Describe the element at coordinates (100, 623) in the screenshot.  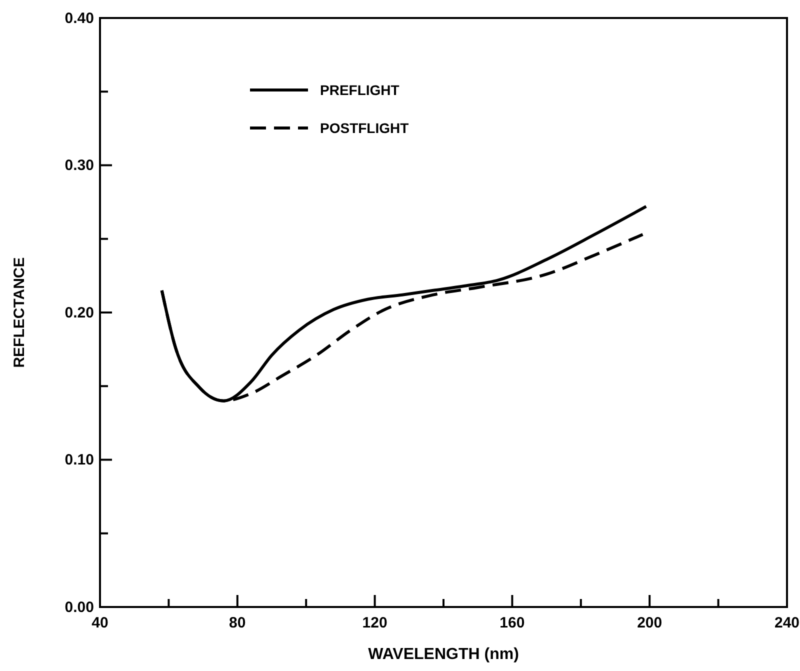
I see `x-tick-label: 40` at that location.